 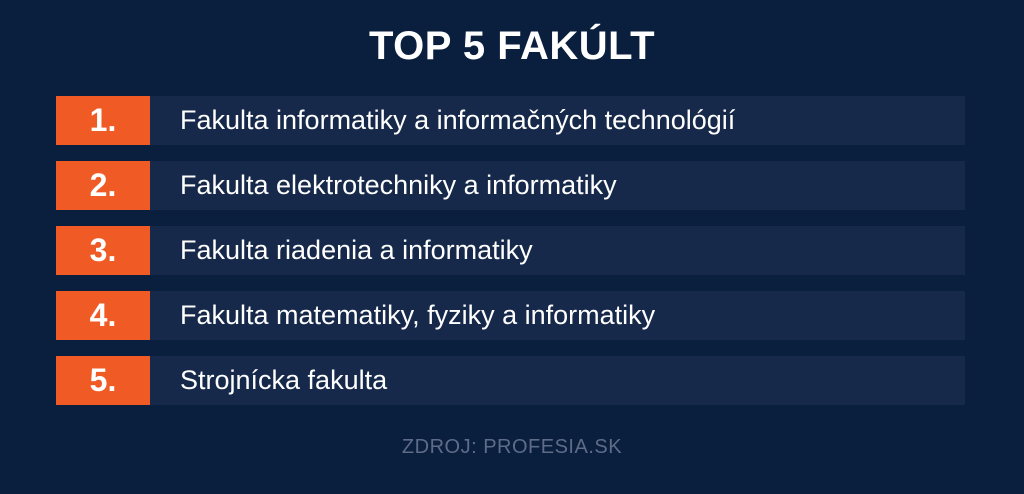 What do you see at coordinates (103, 250) in the screenshot?
I see `rank-badge: 3.` at bounding box center [103, 250].